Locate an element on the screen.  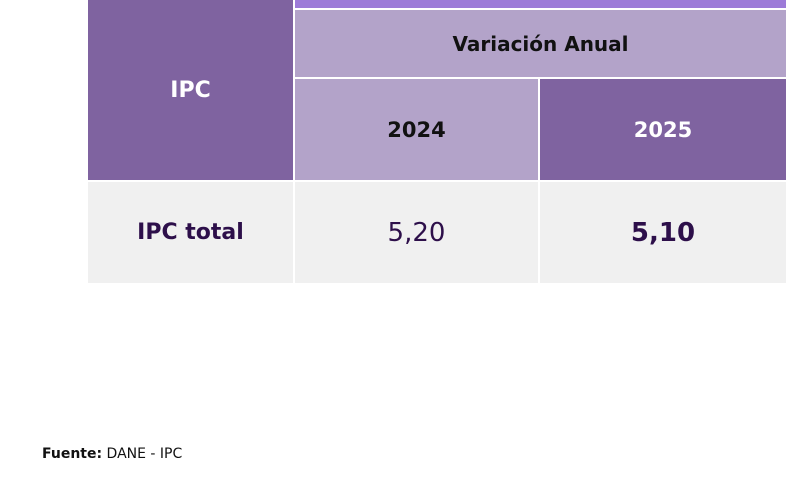
source-note: Fuente: DANE - IPC is located at coordinates (112, 454).